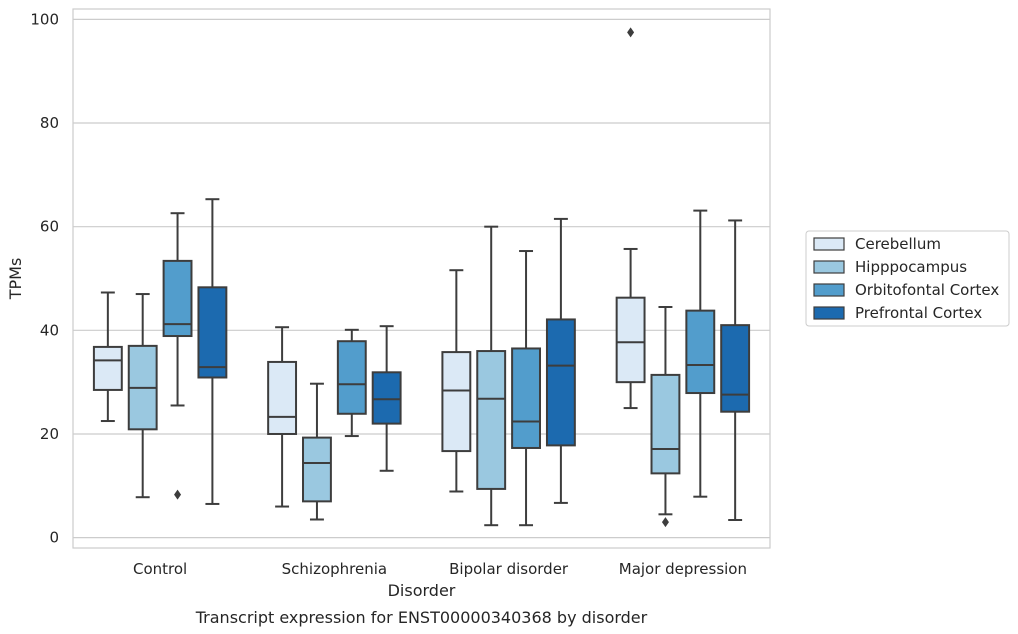 This screenshot has width=1018, height=634. I want to click on legend-item: Cerebellum, so click(877, 244).